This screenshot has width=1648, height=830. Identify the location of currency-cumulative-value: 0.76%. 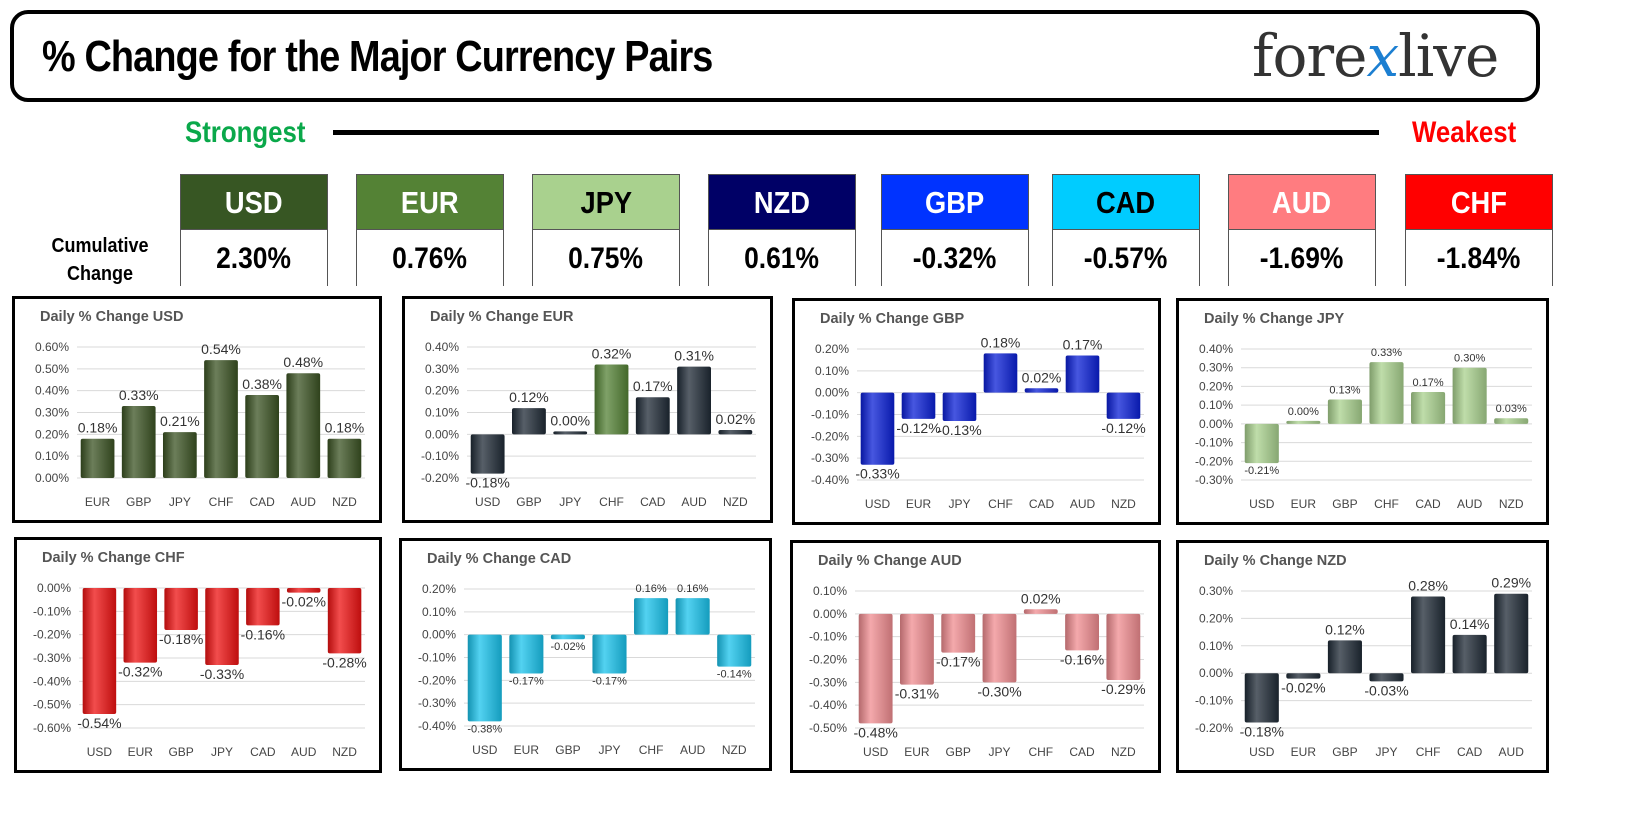
(430, 258).